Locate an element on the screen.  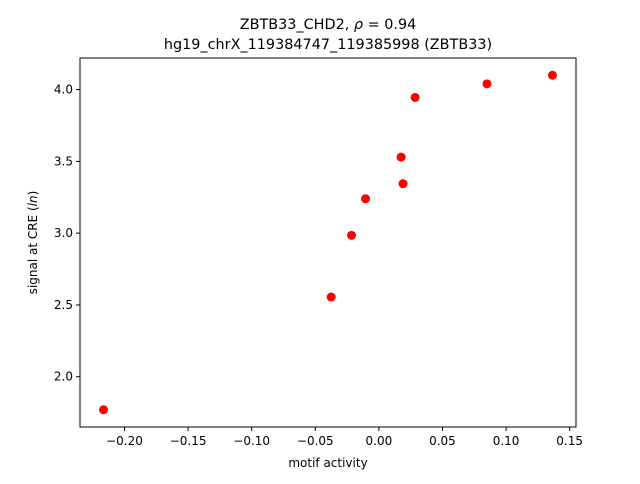
x-tick-label: −0.10 is located at coordinates (251, 441).